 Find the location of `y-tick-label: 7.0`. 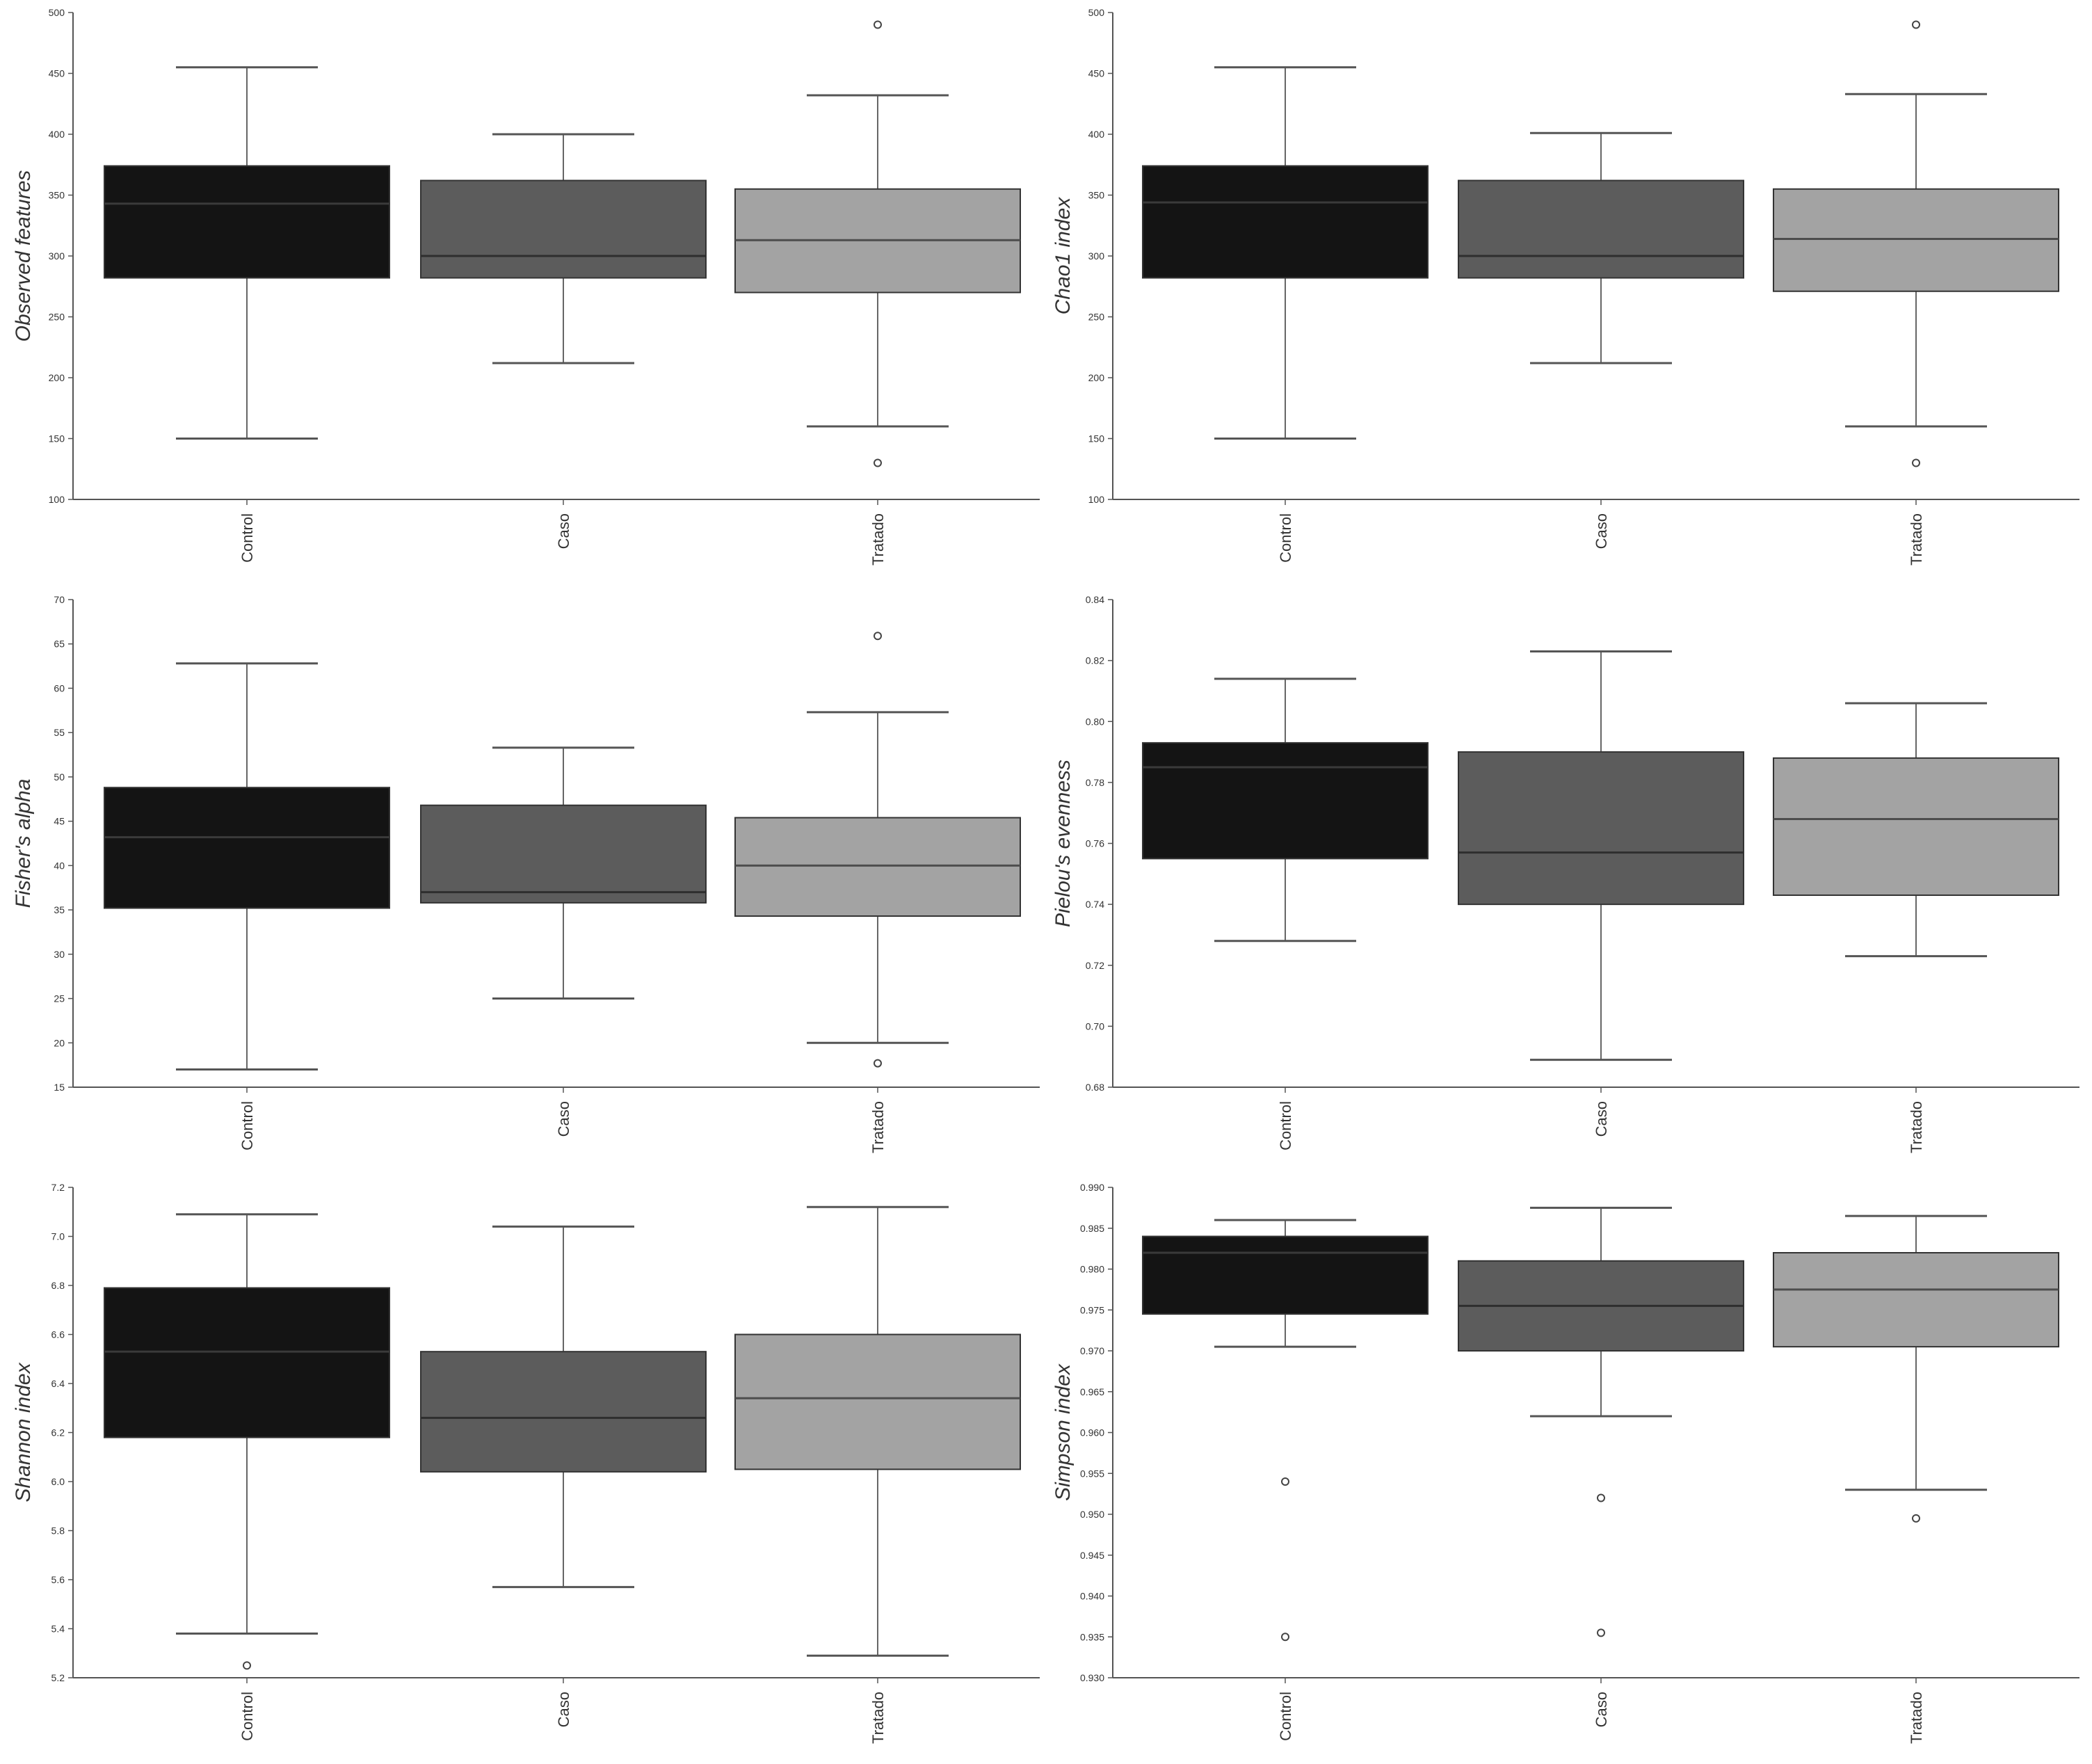

y-tick-label: 7.0 is located at coordinates (58, 1236).